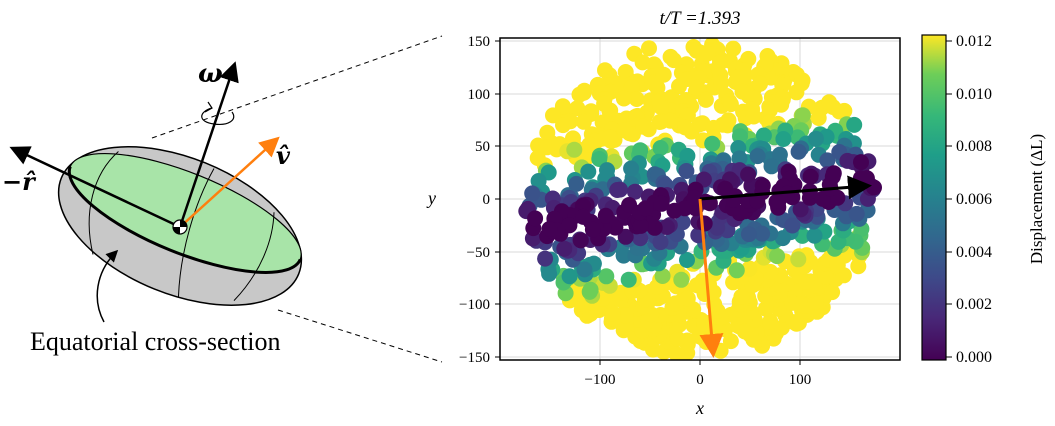  Describe the element at coordinates (180, 227) in the screenshot. I see `center-of-mass-icon` at that location.